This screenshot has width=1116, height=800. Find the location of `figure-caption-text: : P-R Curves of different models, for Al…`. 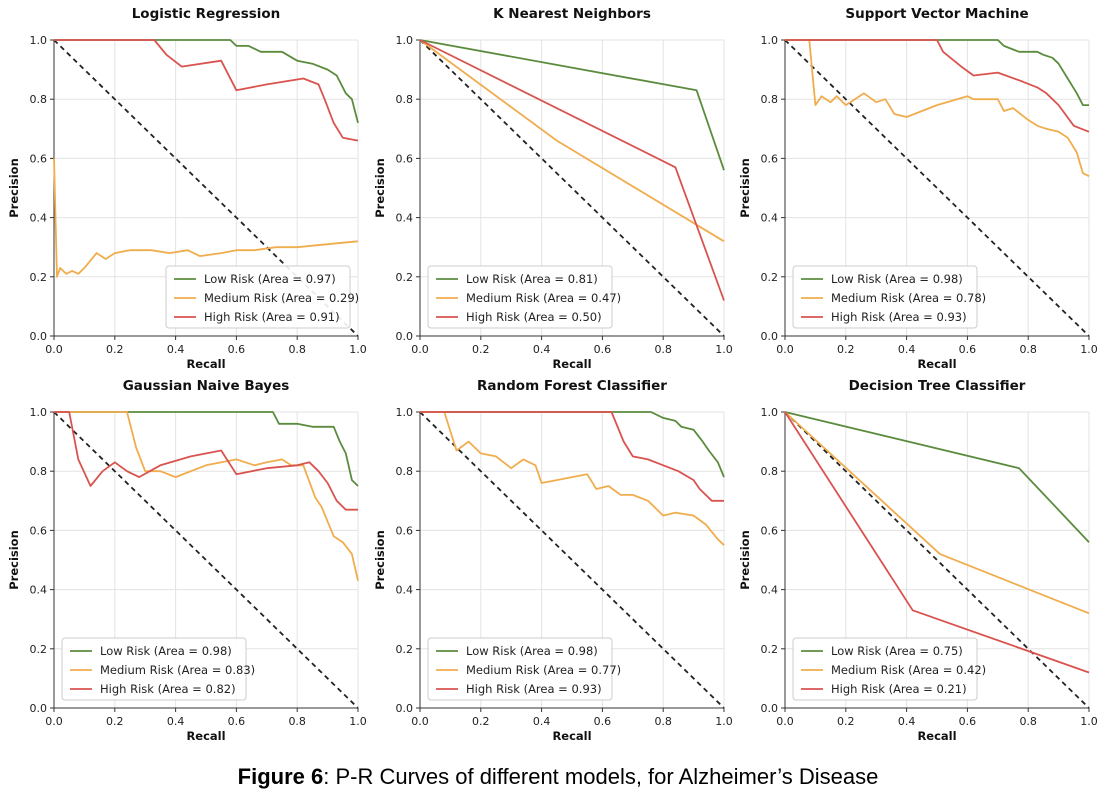

figure-caption-text: : P-R Curves of different models, for Al… is located at coordinates (601, 776).